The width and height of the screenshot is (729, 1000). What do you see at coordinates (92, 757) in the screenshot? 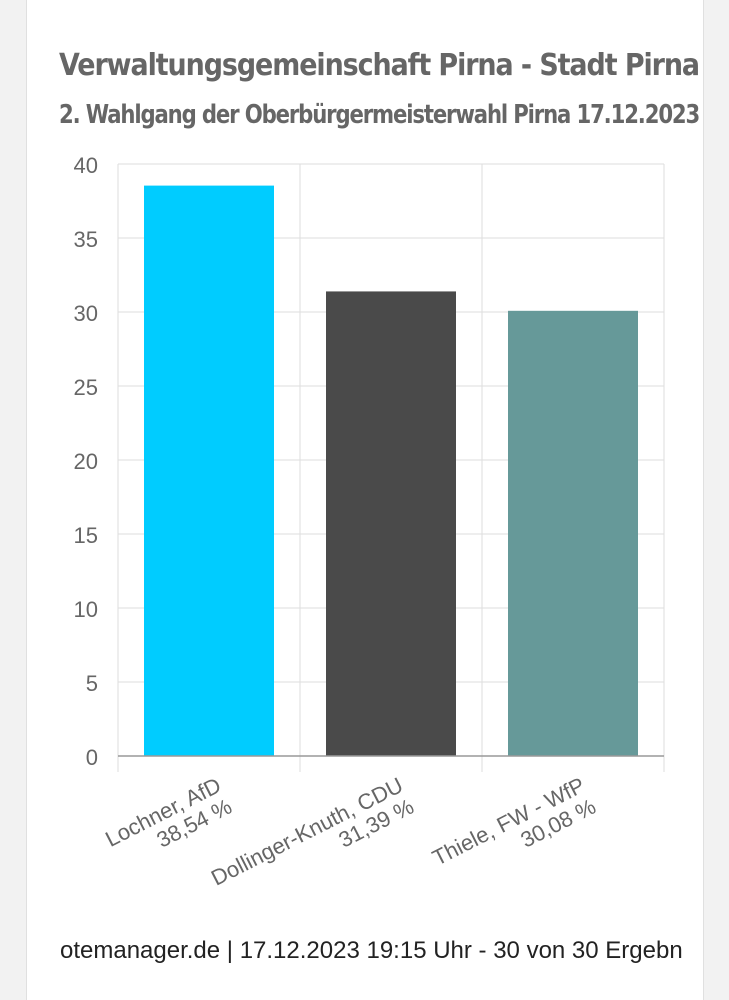
I see `y-tick-label: 0` at bounding box center [92, 757].